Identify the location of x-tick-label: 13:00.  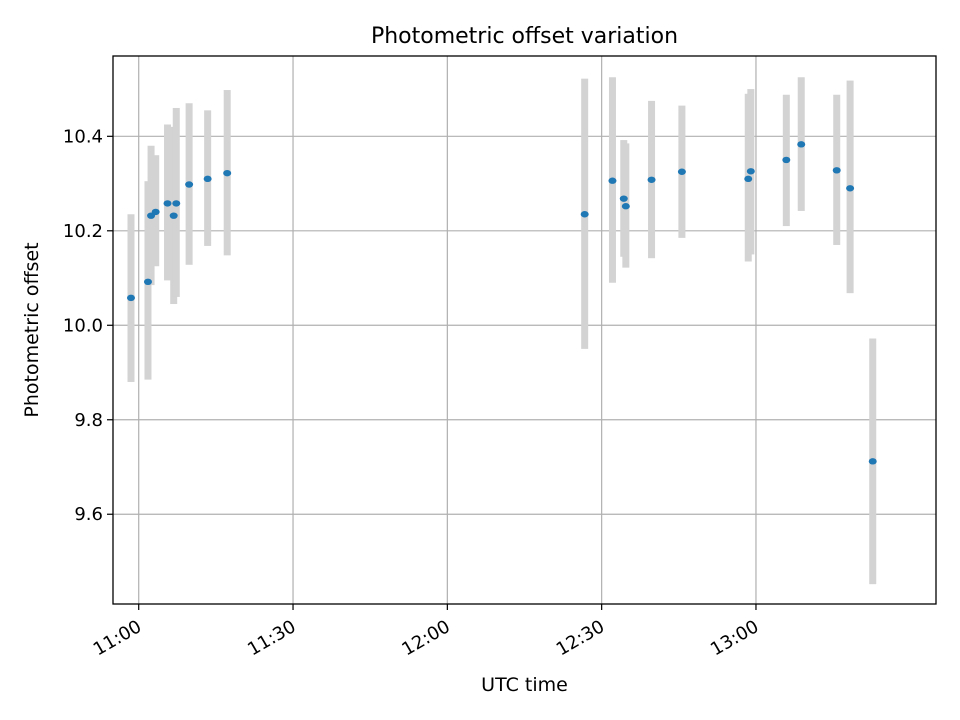
(734, 638).